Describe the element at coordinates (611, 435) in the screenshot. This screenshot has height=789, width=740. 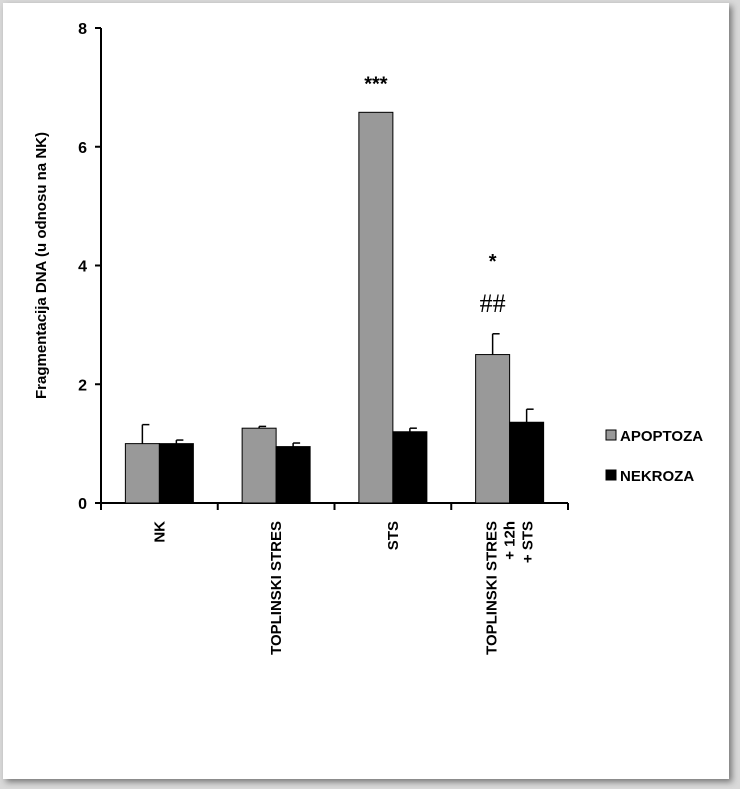
I see `legend-swatch-apoptoza` at that location.